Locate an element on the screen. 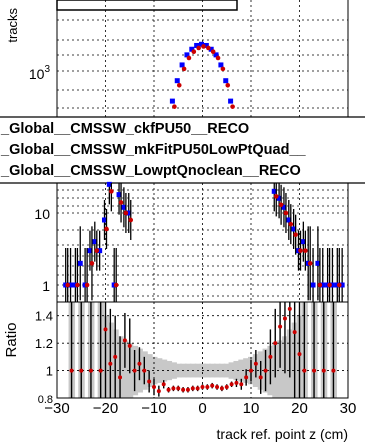  ratio-y-tick-1: 1 is located at coordinates (49, 371).